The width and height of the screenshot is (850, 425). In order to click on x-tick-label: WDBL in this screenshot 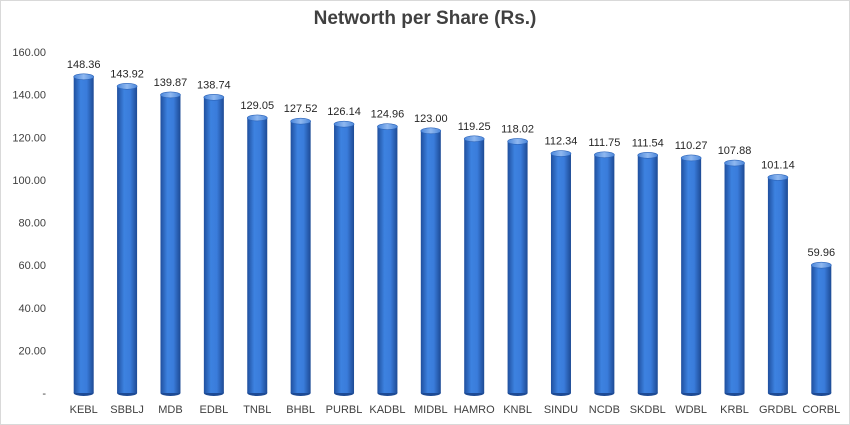, I will do `click(691, 410)`.